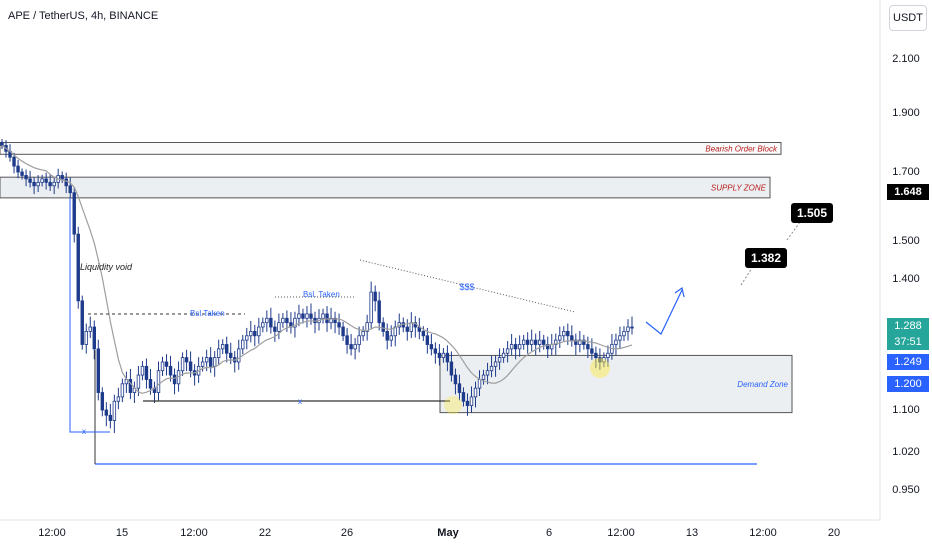 The width and height of the screenshot is (932, 550). I want to click on bearish-order-block-label: Bearish Order Block, so click(741, 148).